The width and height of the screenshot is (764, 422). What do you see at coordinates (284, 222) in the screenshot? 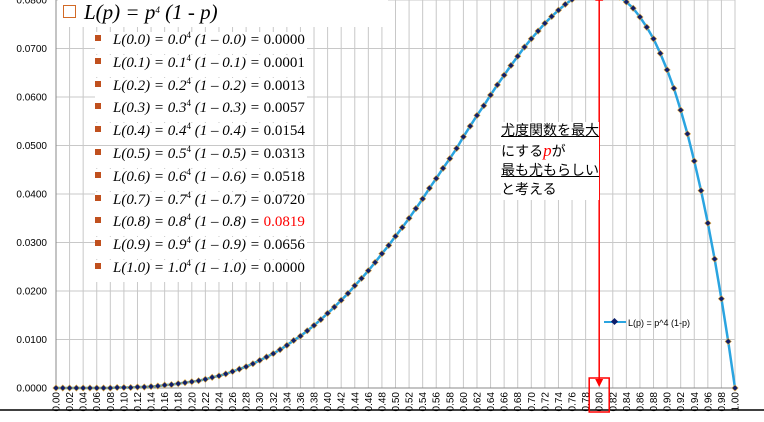
I see `formula-result: 0.0819` at bounding box center [284, 222].